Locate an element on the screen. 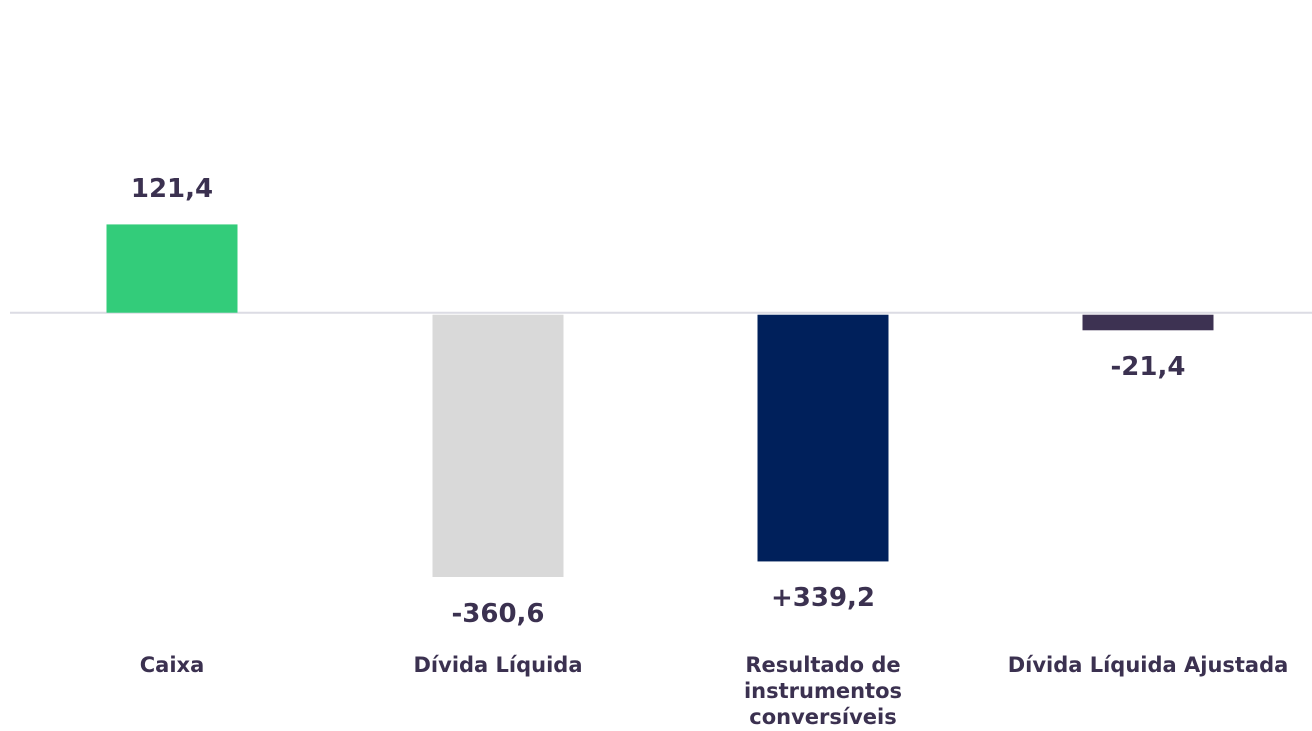  x-tick-label: Dívida Líquida Ajustada is located at coordinates (1148, 665).